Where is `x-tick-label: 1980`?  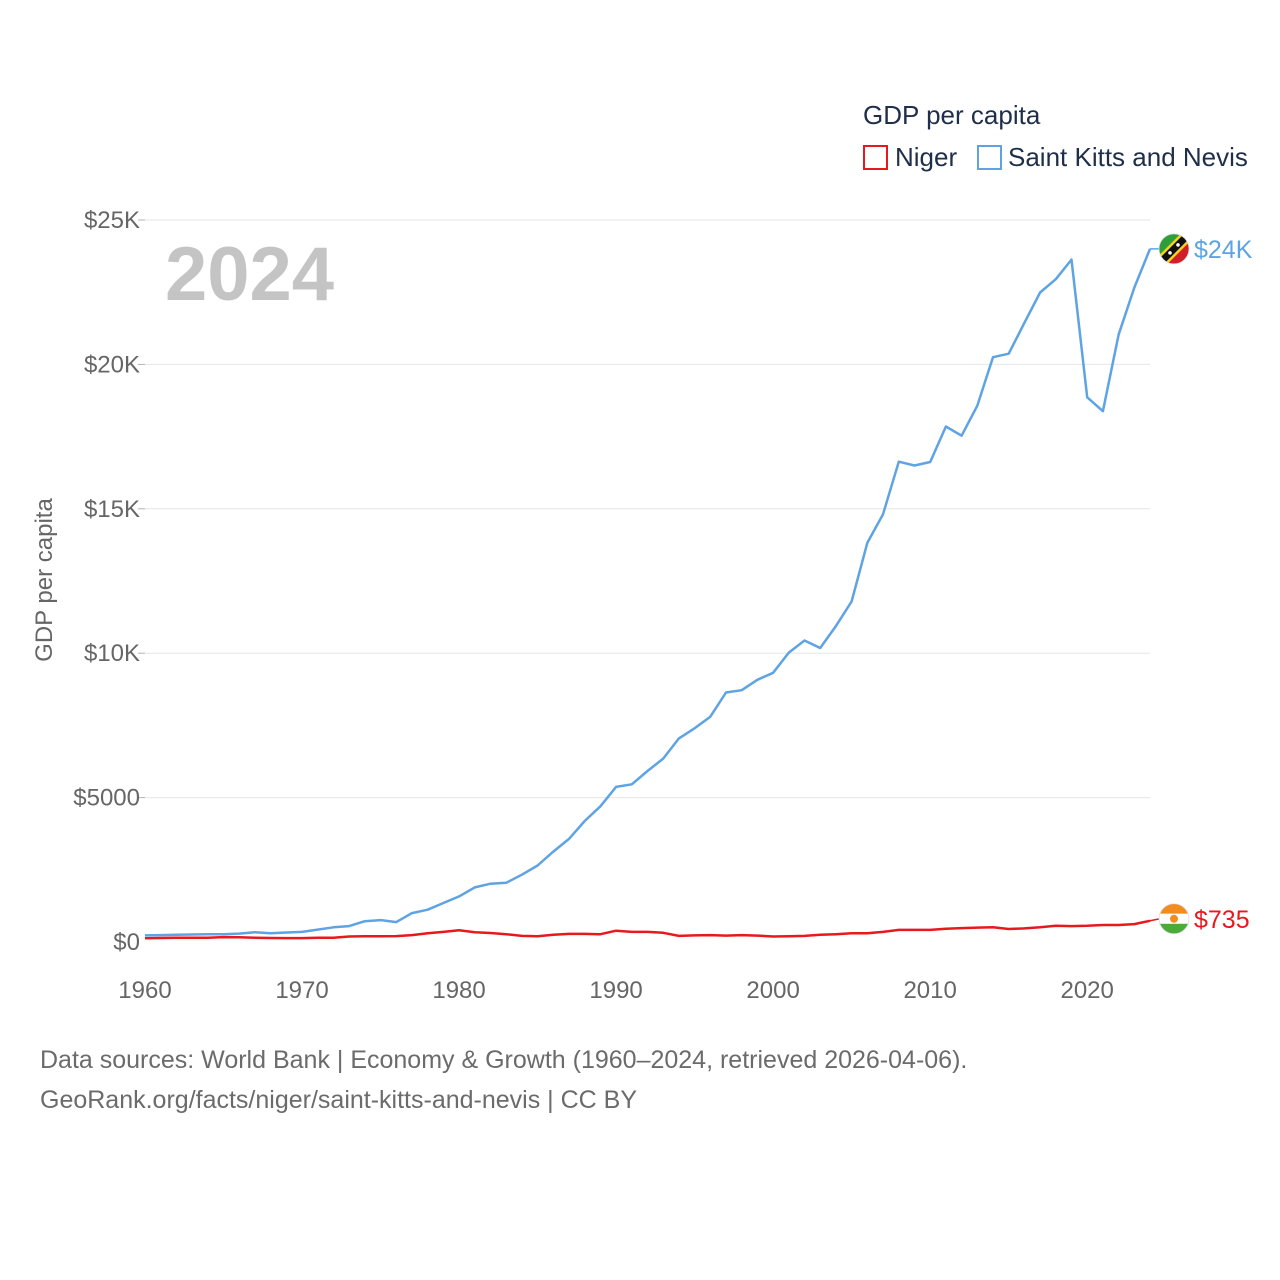
x-tick-label: 1980 is located at coordinates (458, 990).